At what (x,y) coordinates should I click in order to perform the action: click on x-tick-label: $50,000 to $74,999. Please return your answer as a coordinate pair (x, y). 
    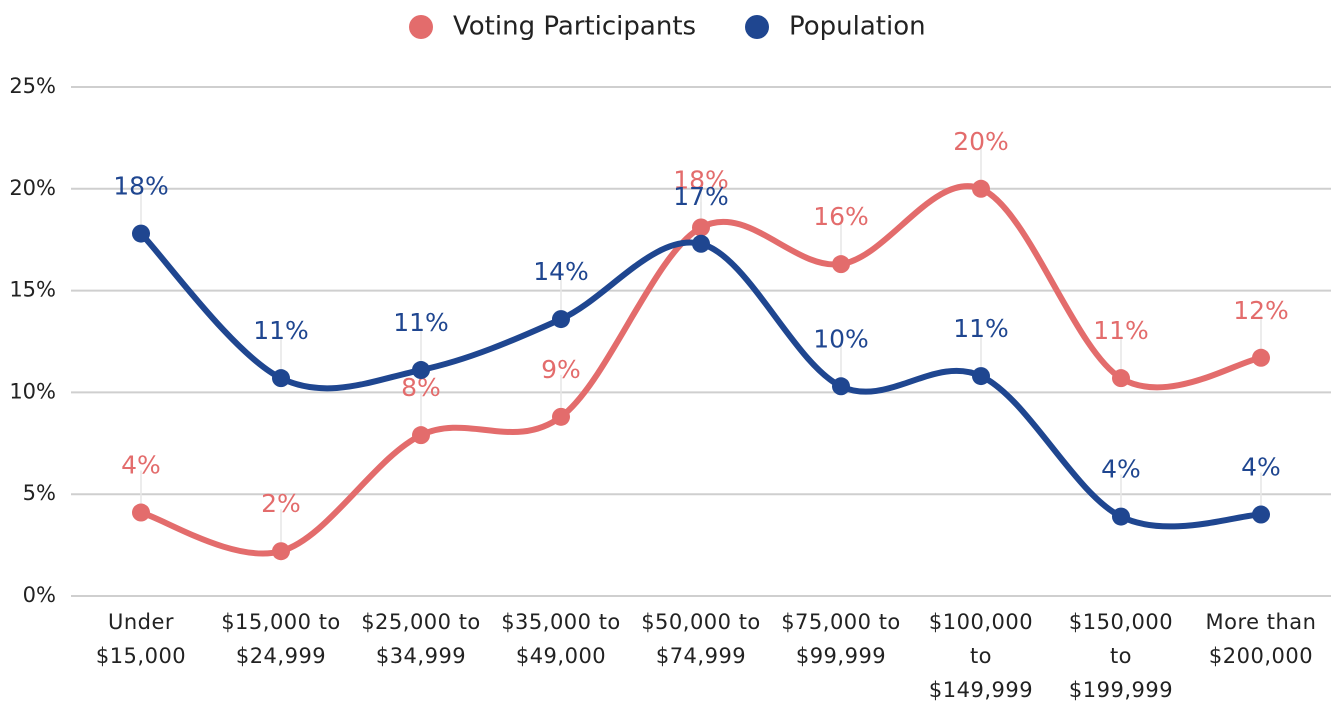
    Looking at the image, I should click on (701, 639).